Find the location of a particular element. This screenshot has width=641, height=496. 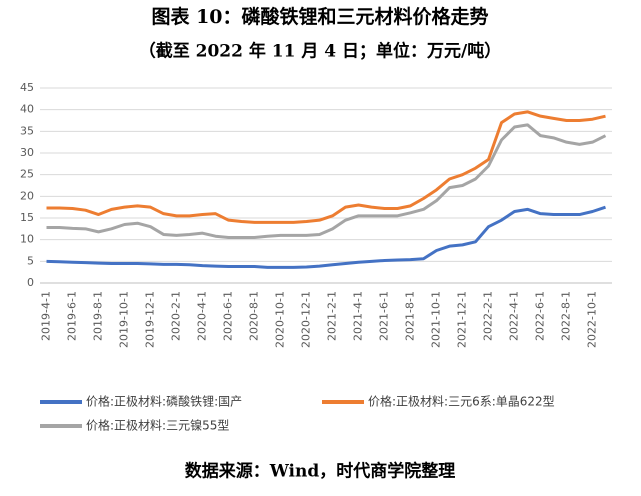

y-tick-label: 40 is located at coordinates (27, 109).